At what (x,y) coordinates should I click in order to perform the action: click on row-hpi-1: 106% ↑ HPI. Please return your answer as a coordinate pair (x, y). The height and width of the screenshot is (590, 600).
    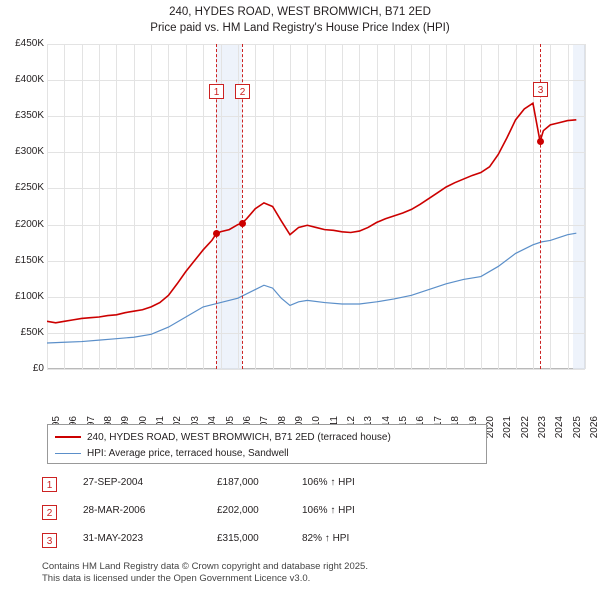
    Looking at the image, I should click on (328, 482).